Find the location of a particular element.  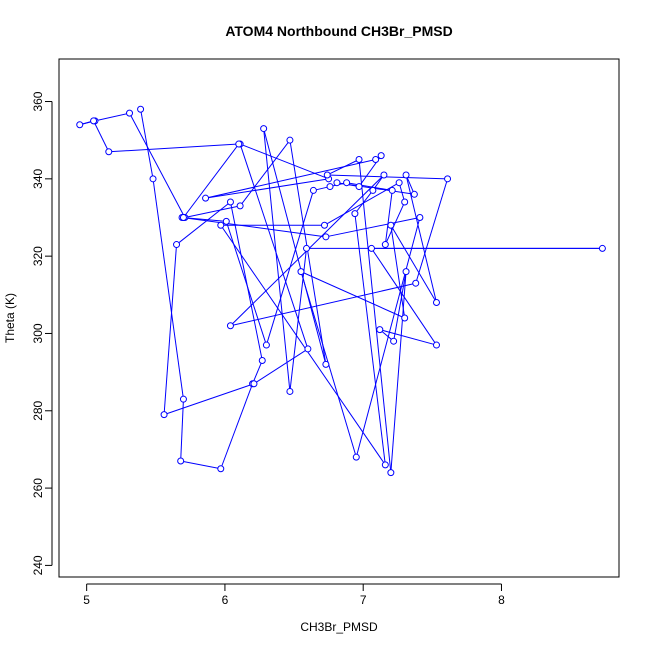

y-axis-label: Theta (K) is located at coordinates (10, 318).